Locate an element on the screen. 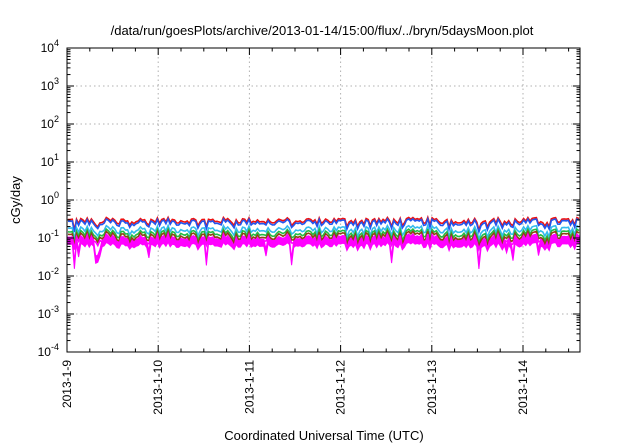  y-tick-label: 10⁻⁴ is located at coordinates (48, 350).